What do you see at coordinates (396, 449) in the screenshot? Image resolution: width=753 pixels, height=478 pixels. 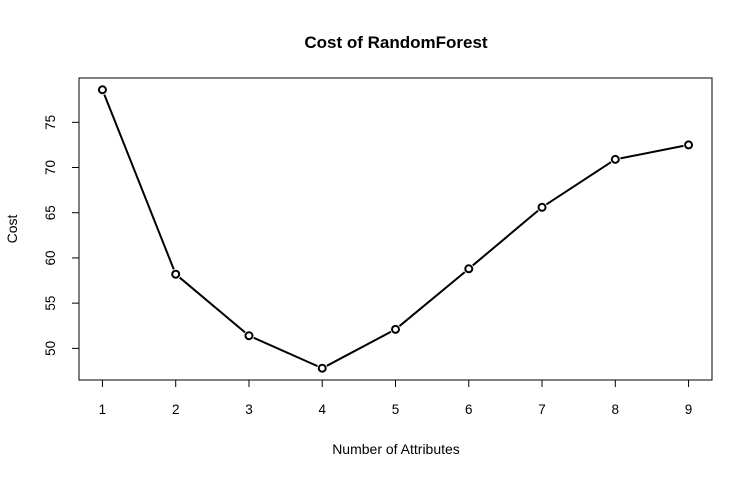 I see `x-axis-label: Number of Attributes` at bounding box center [396, 449].